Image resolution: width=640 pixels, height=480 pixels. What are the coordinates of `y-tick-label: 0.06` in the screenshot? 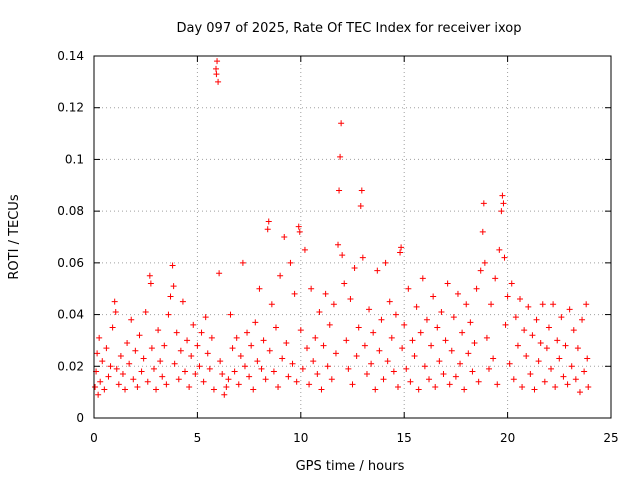 It's located at (70, 263).